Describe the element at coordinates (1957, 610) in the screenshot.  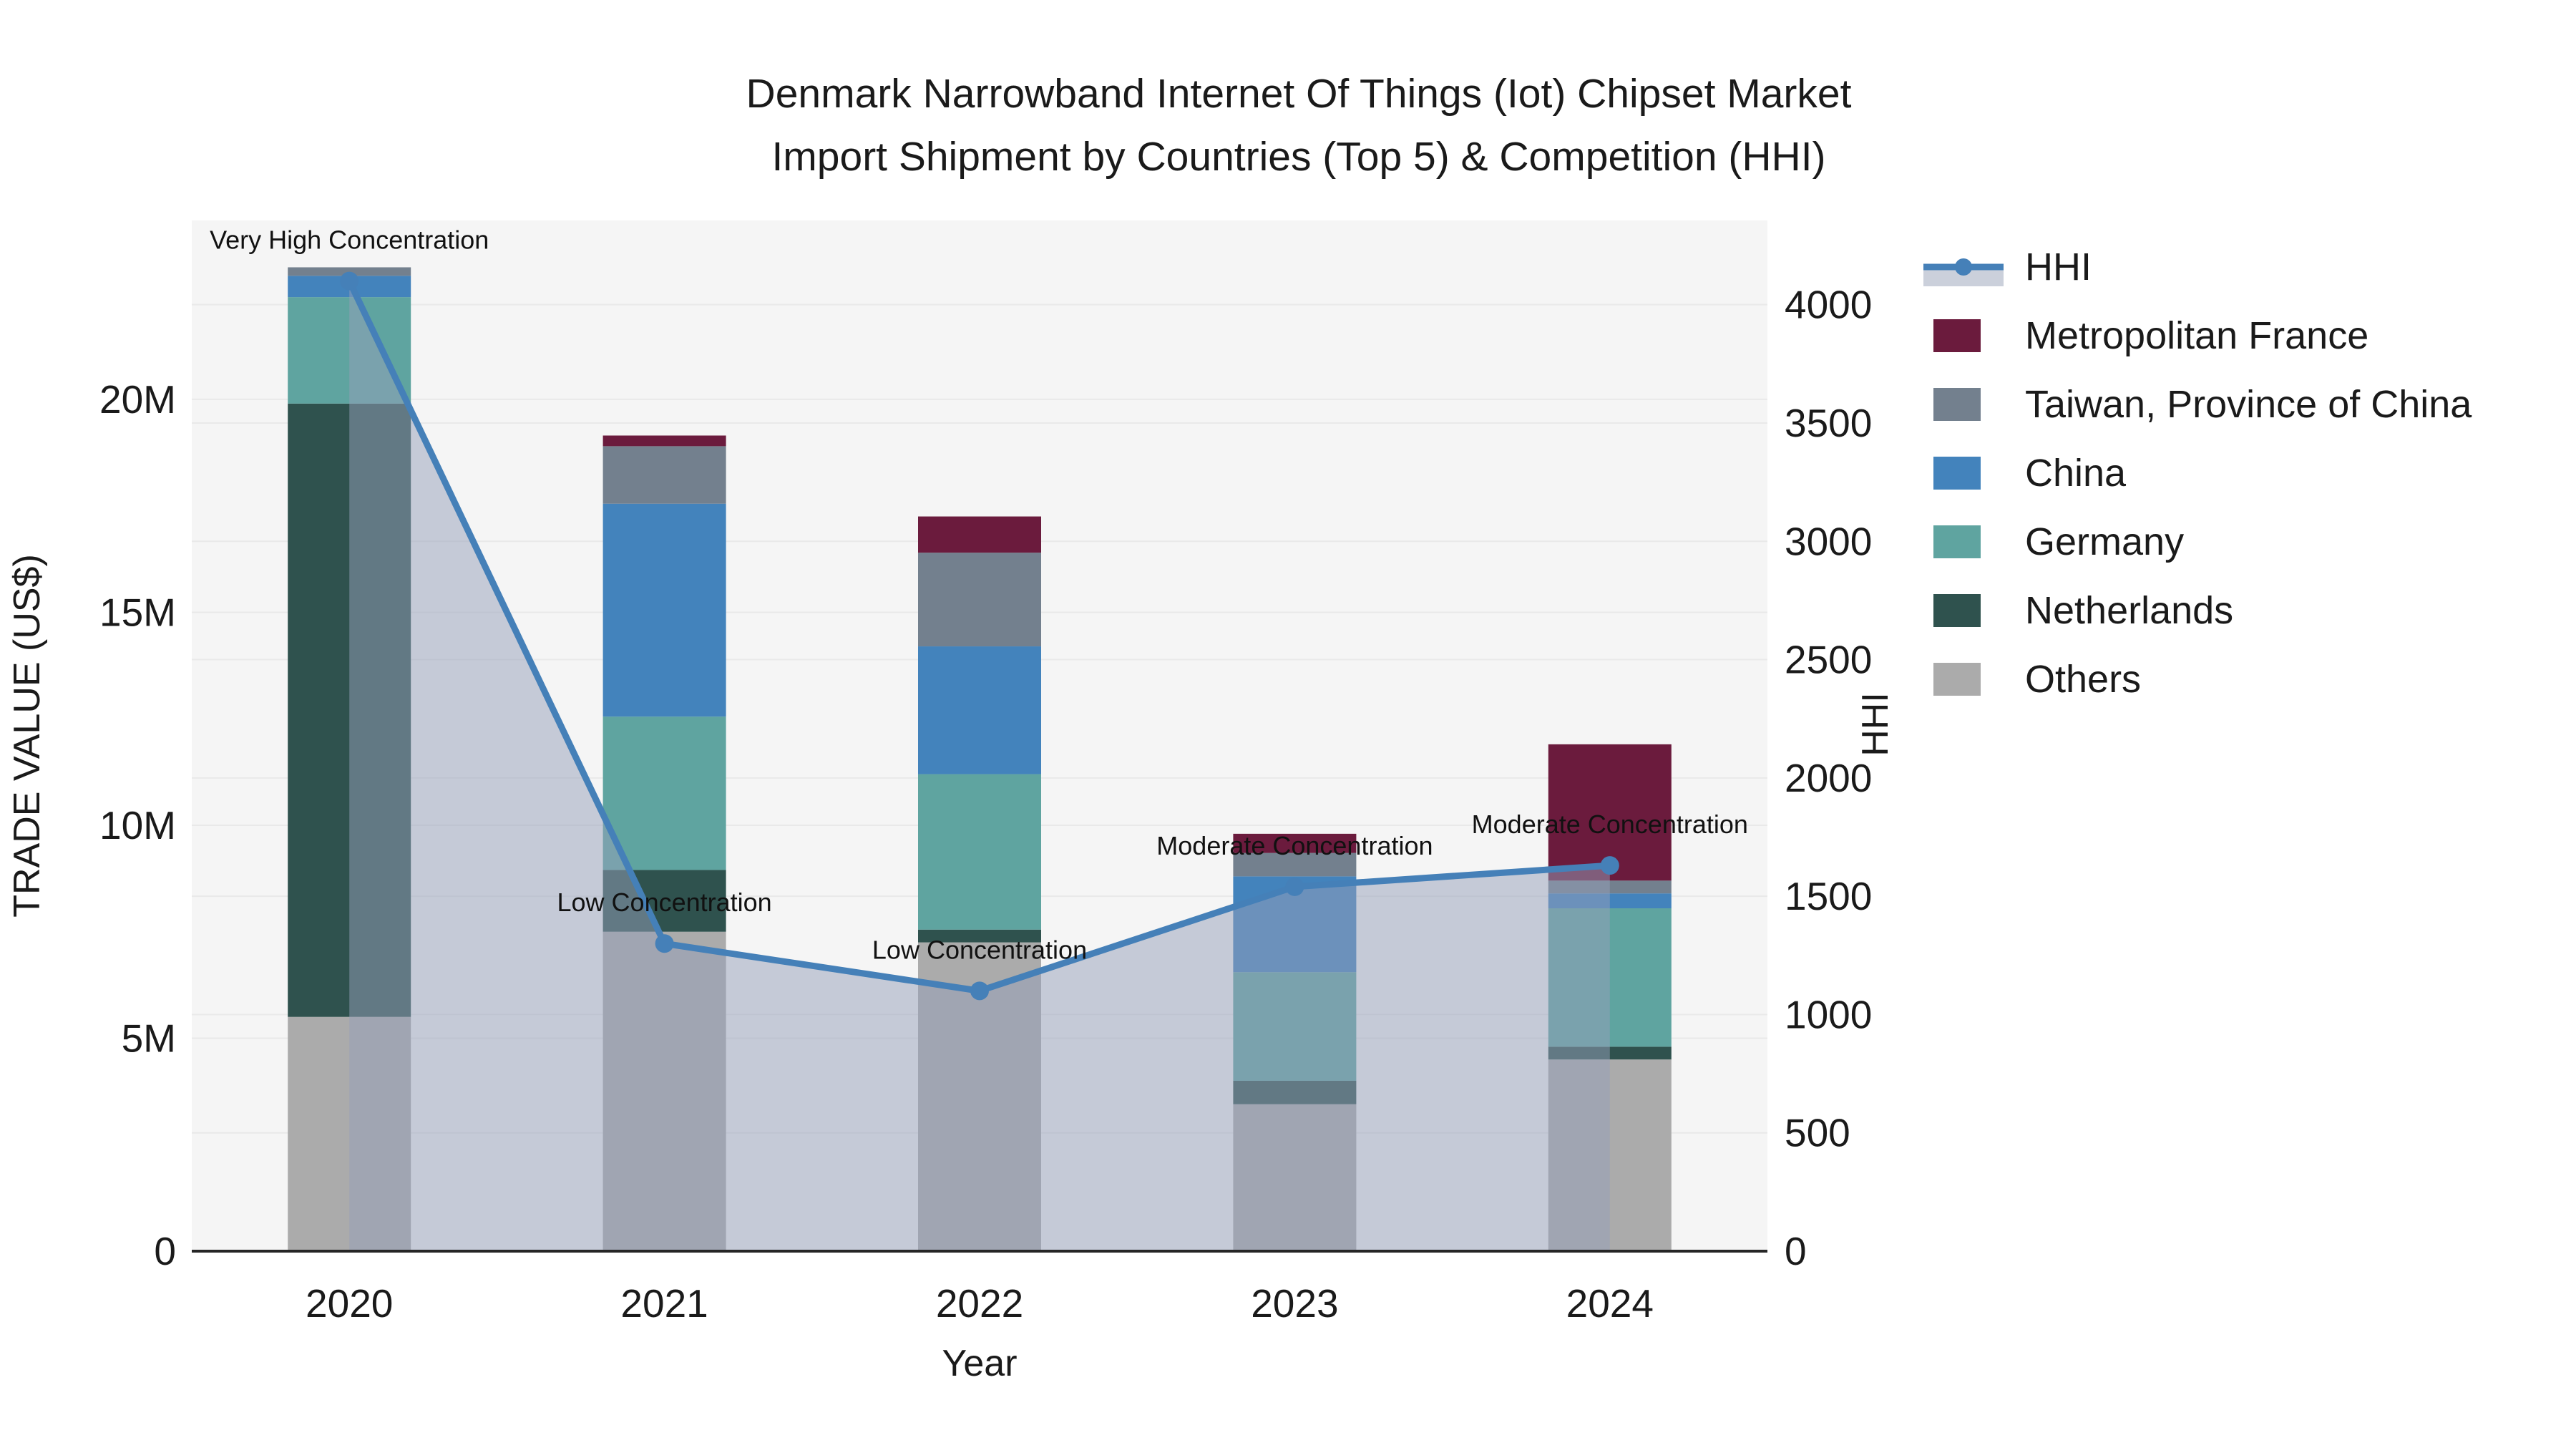
I see `legend-swatch-netherlands` at that location.